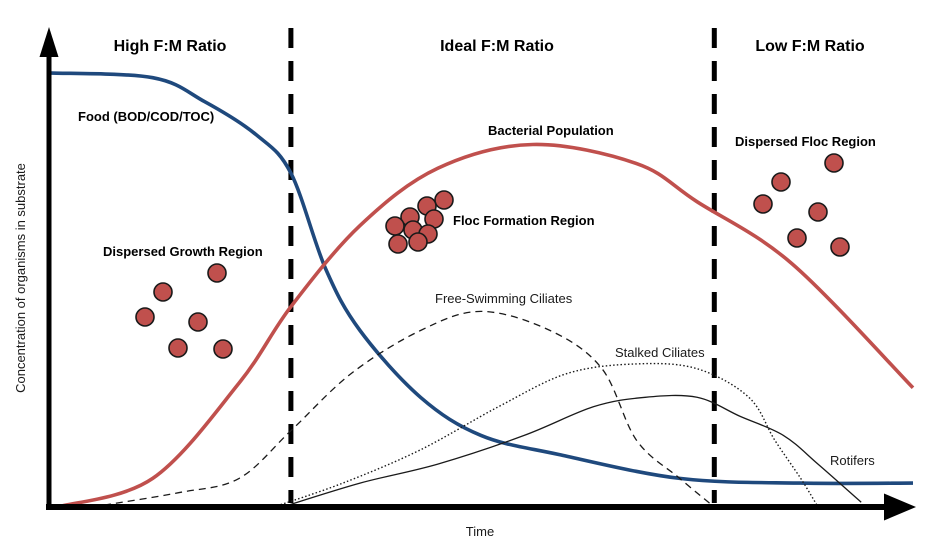 This screenshot has height=556, width=940. What do you see at coordinates (900, 507) in the screenshot?
I see `x-axis-arrow-icon` at bounding box center [900, 507].